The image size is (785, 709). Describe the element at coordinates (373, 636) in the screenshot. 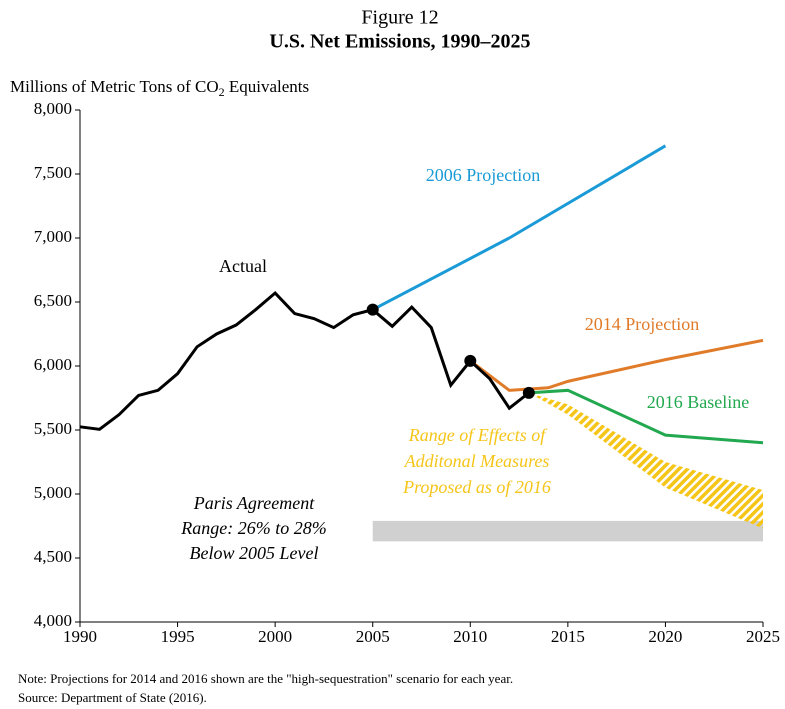

I see `x-tick-label: 2005` at that location.